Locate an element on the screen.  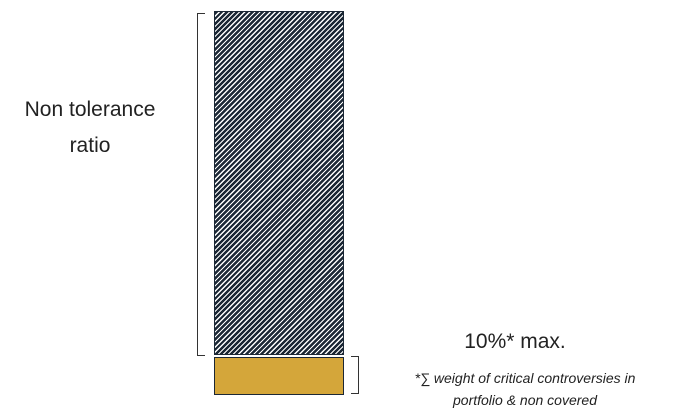
max-label: 10%* max. is located at coordinates (515, 341).